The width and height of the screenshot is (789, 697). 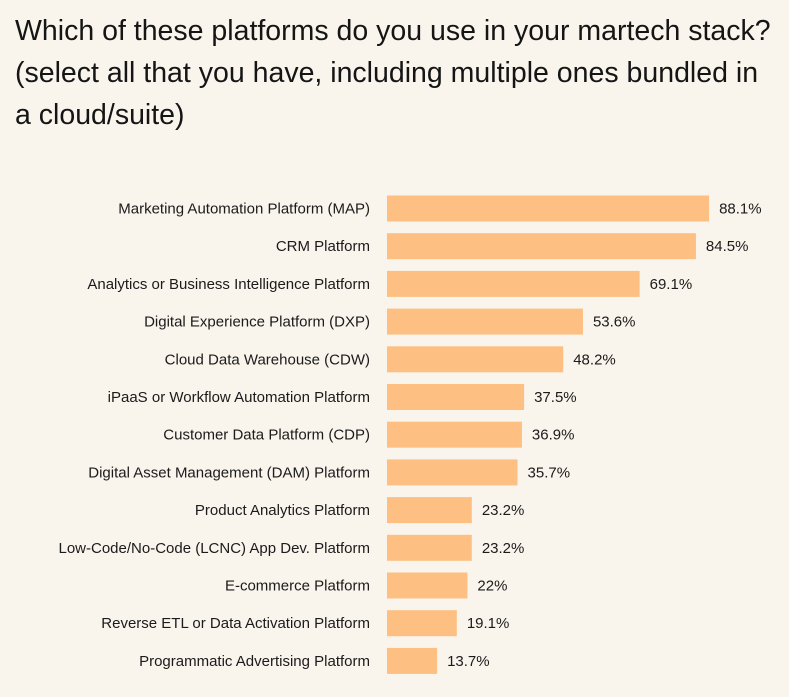 I want to click on value-label: 69.1%, so click(x=671, y=284).